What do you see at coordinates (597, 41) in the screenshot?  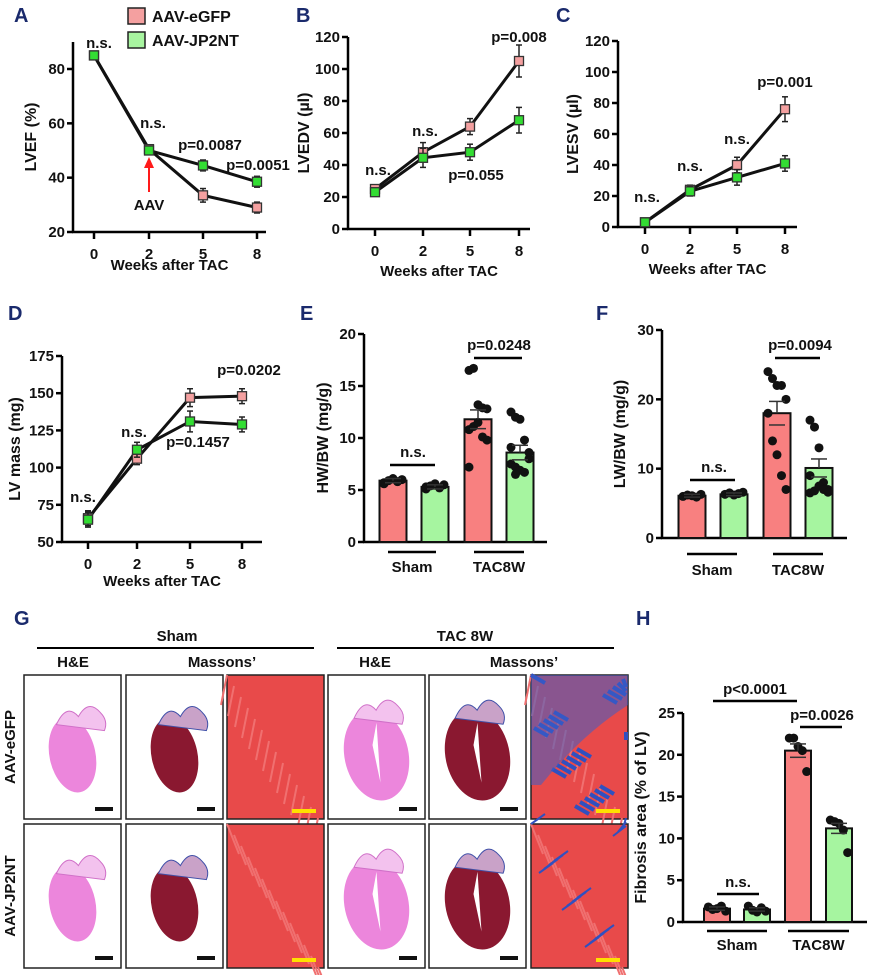 I see `y-tick-label: 120` at bounding box center [597, 41].